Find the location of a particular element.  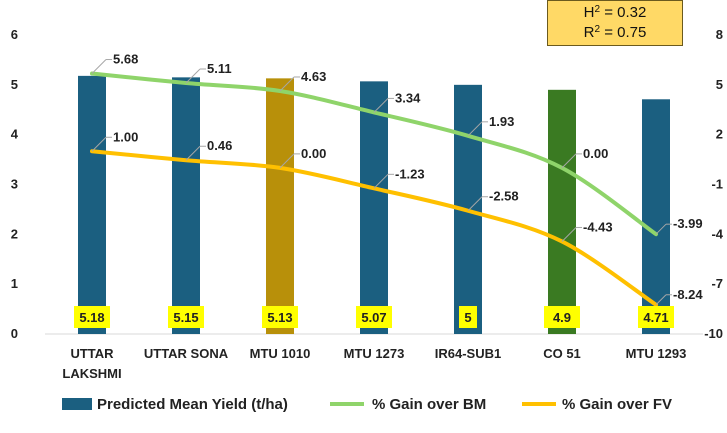

y-left-tick-label: 4 is located at coordinates (15, 134).